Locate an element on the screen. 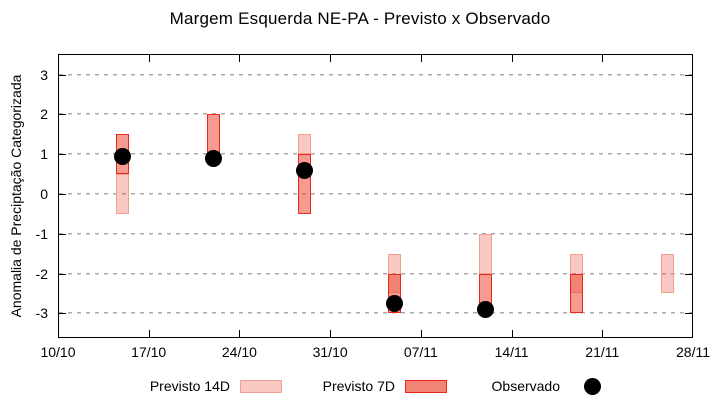 The height and width of the screenshot is (400, 720). legend-marker-observado is located at coordinates (592, 386).